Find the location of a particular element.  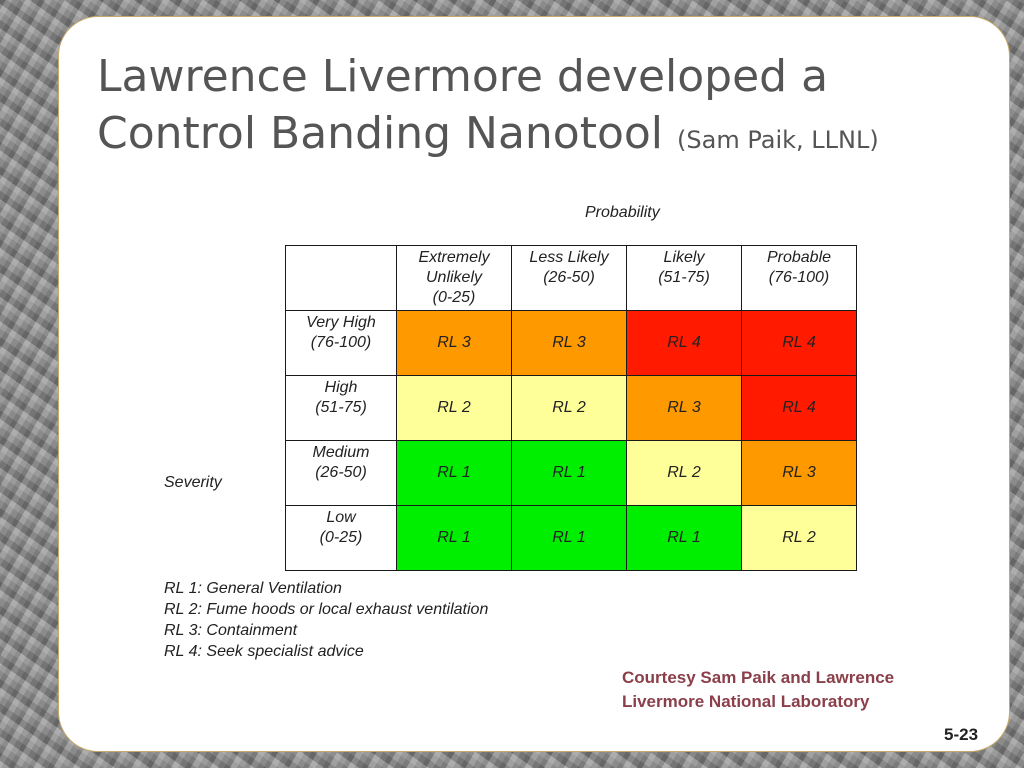

row-header-line: (51-75) is located at coordinates (341, 407).